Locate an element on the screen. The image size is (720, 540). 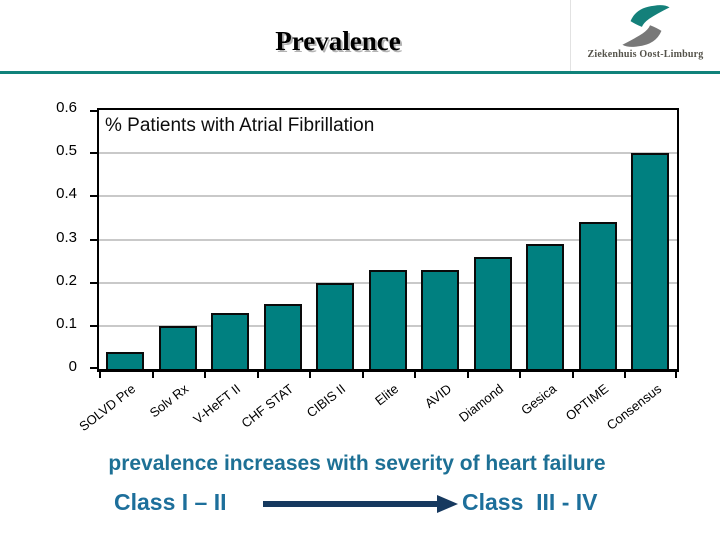
hospital-logo-icon is located at coordinates (645, 26).